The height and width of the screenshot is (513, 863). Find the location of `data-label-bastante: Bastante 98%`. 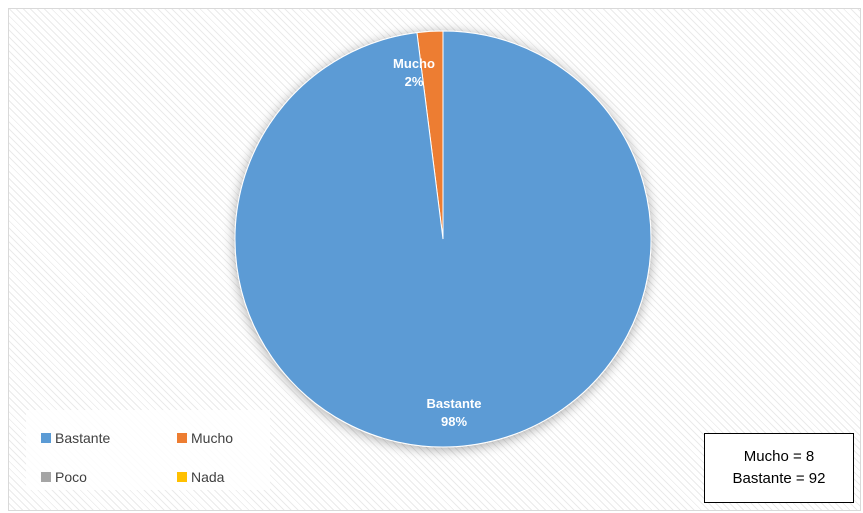

data-label-bastante: Bastante 98% is located at coordinates (454, 412).